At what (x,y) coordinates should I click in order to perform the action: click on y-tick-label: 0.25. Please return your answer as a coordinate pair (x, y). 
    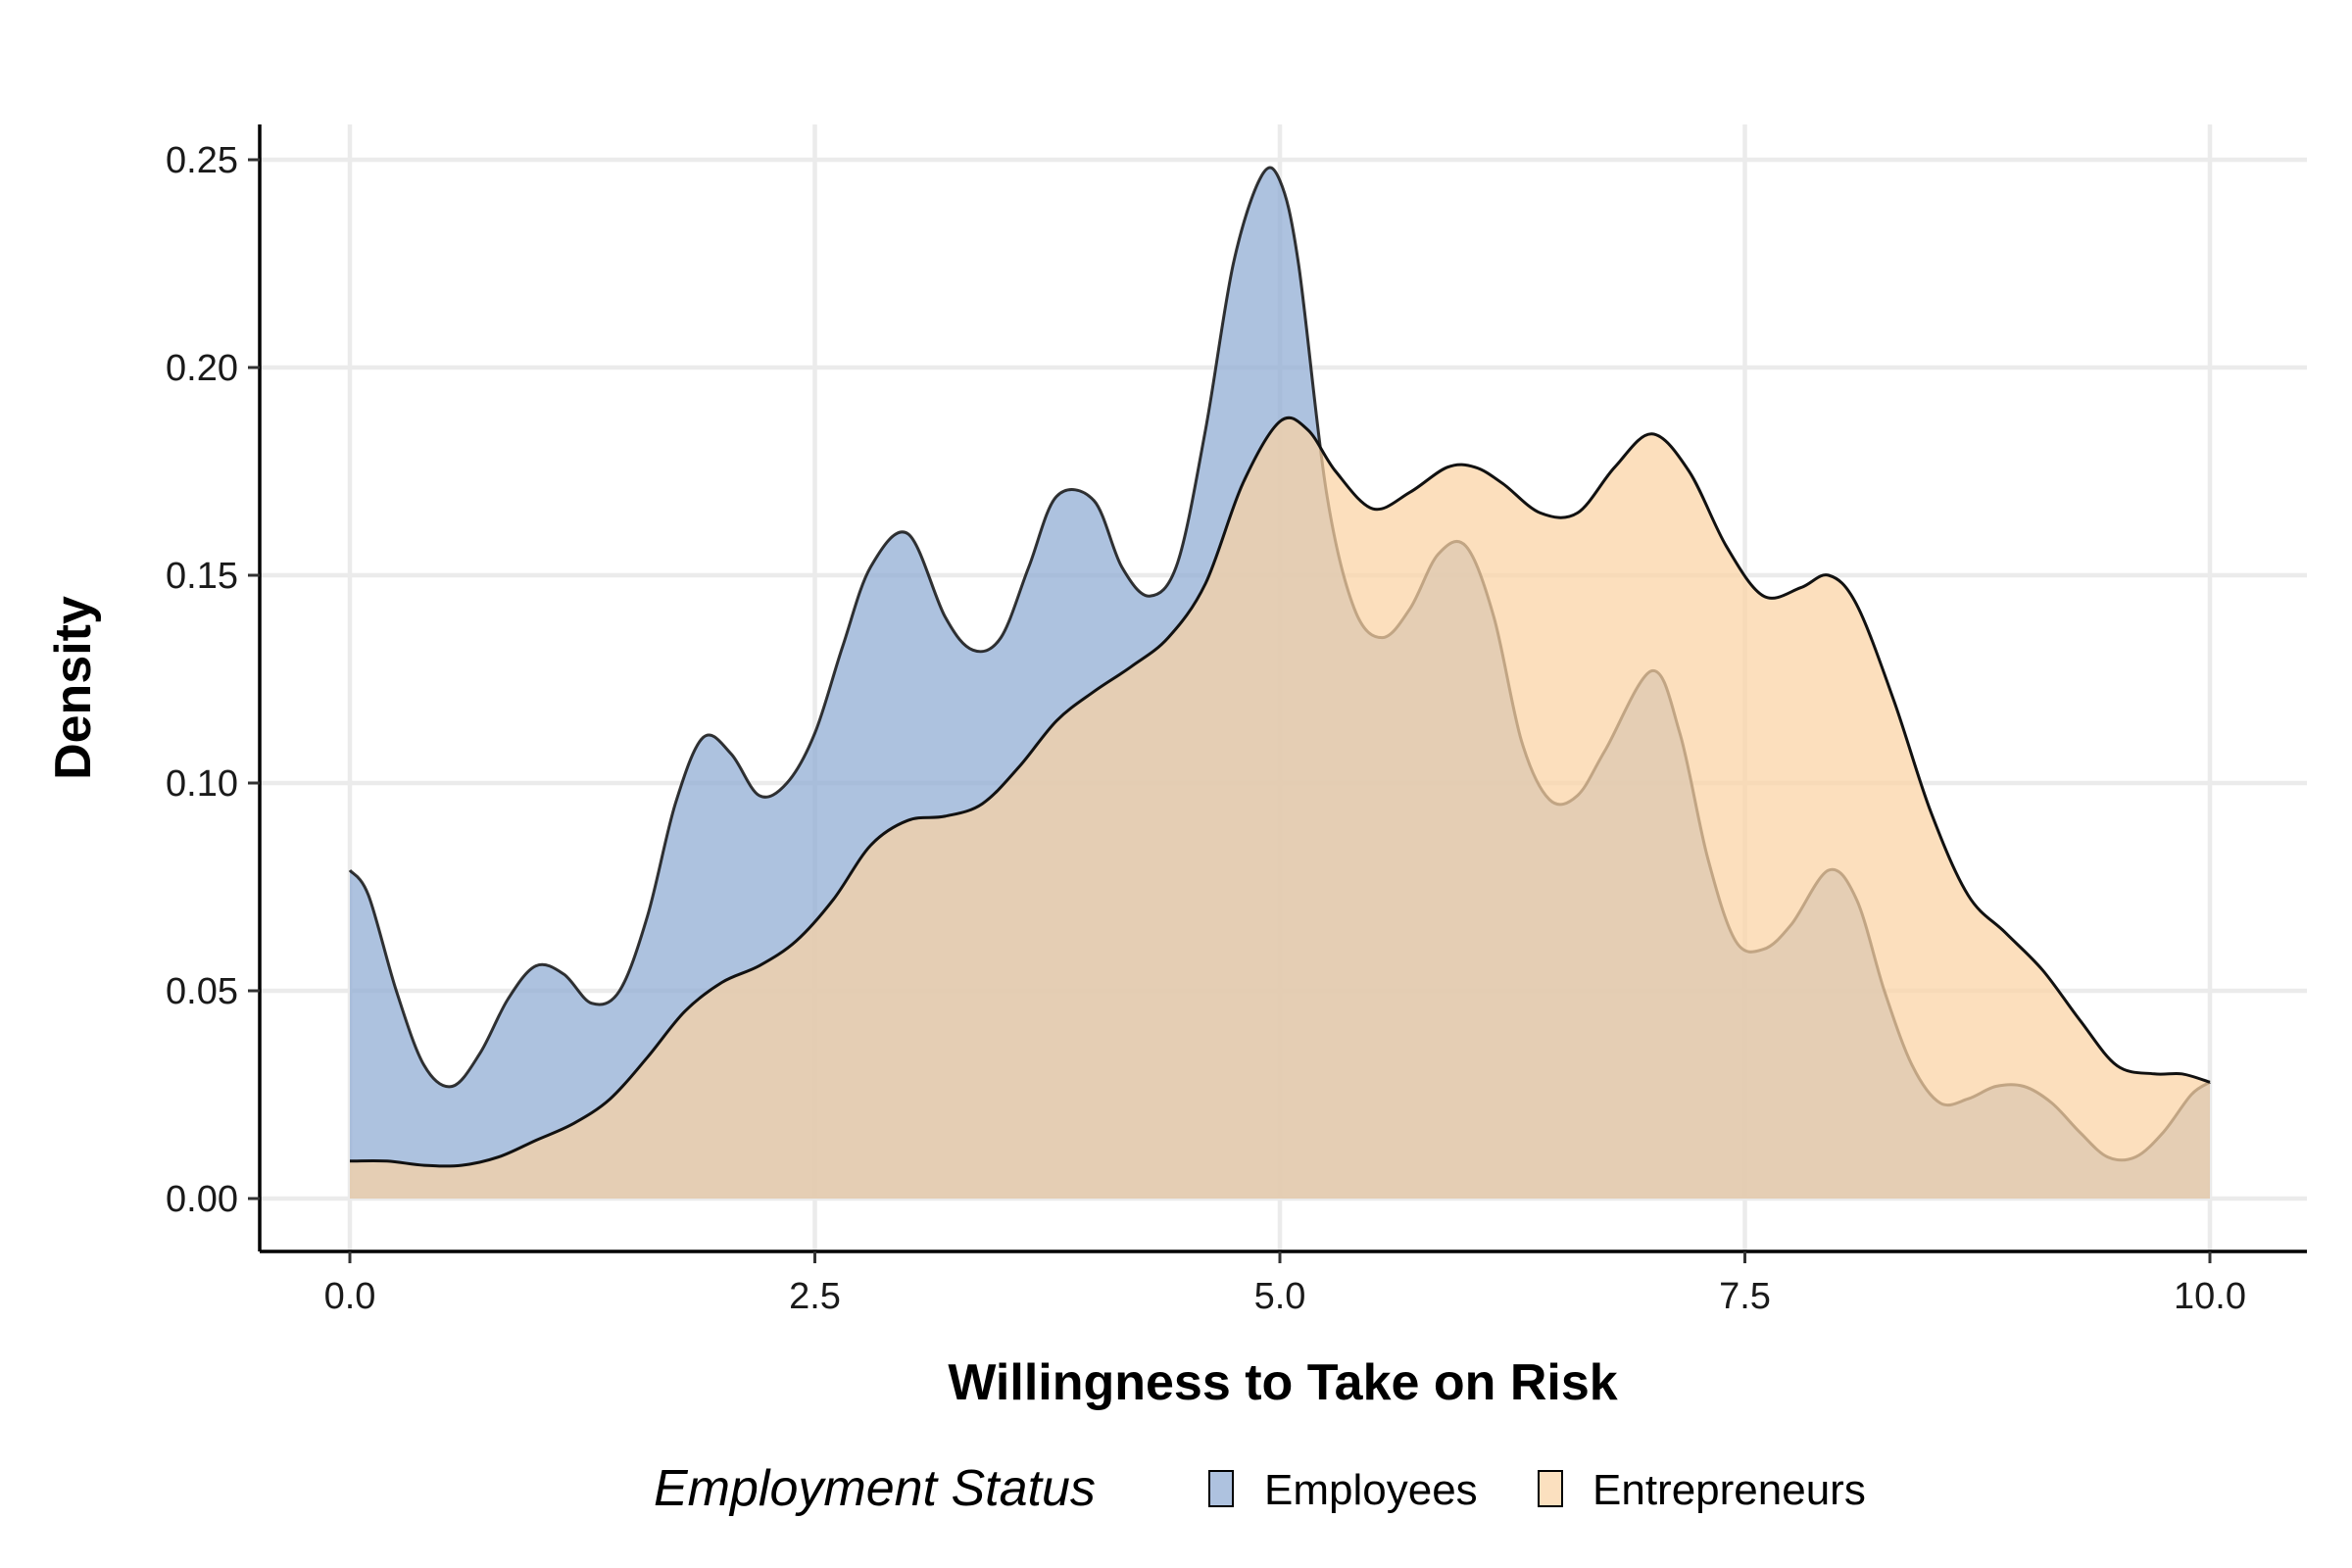
    Looking at the image, I should click on (202, 160).